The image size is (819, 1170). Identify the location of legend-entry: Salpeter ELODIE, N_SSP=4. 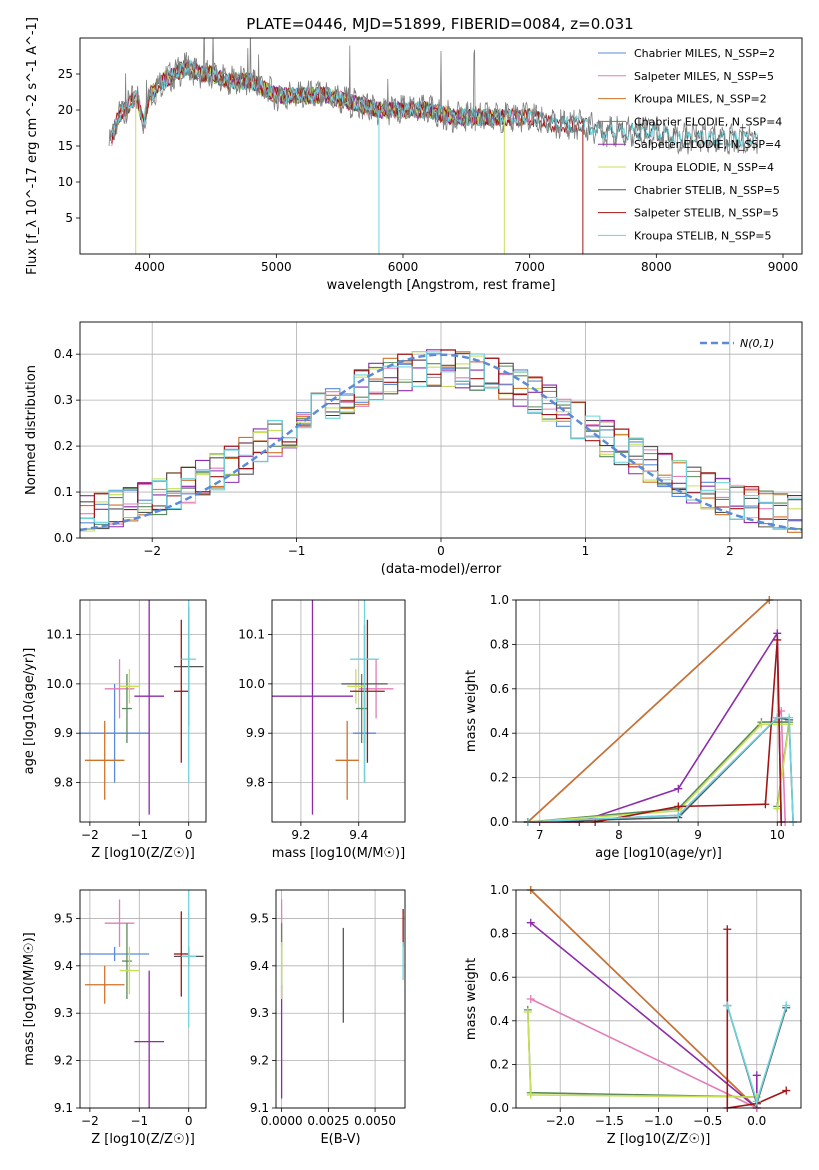
(707, 144).